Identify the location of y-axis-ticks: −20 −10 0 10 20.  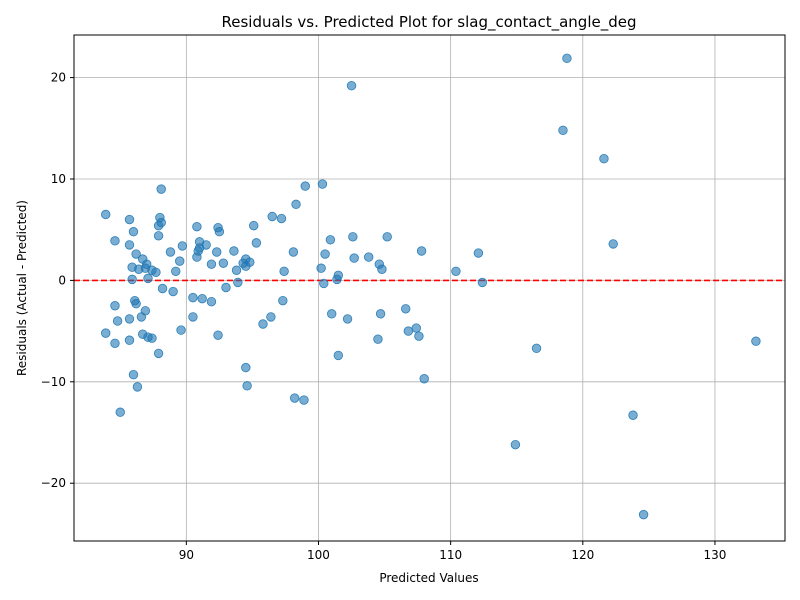
(57, 280).